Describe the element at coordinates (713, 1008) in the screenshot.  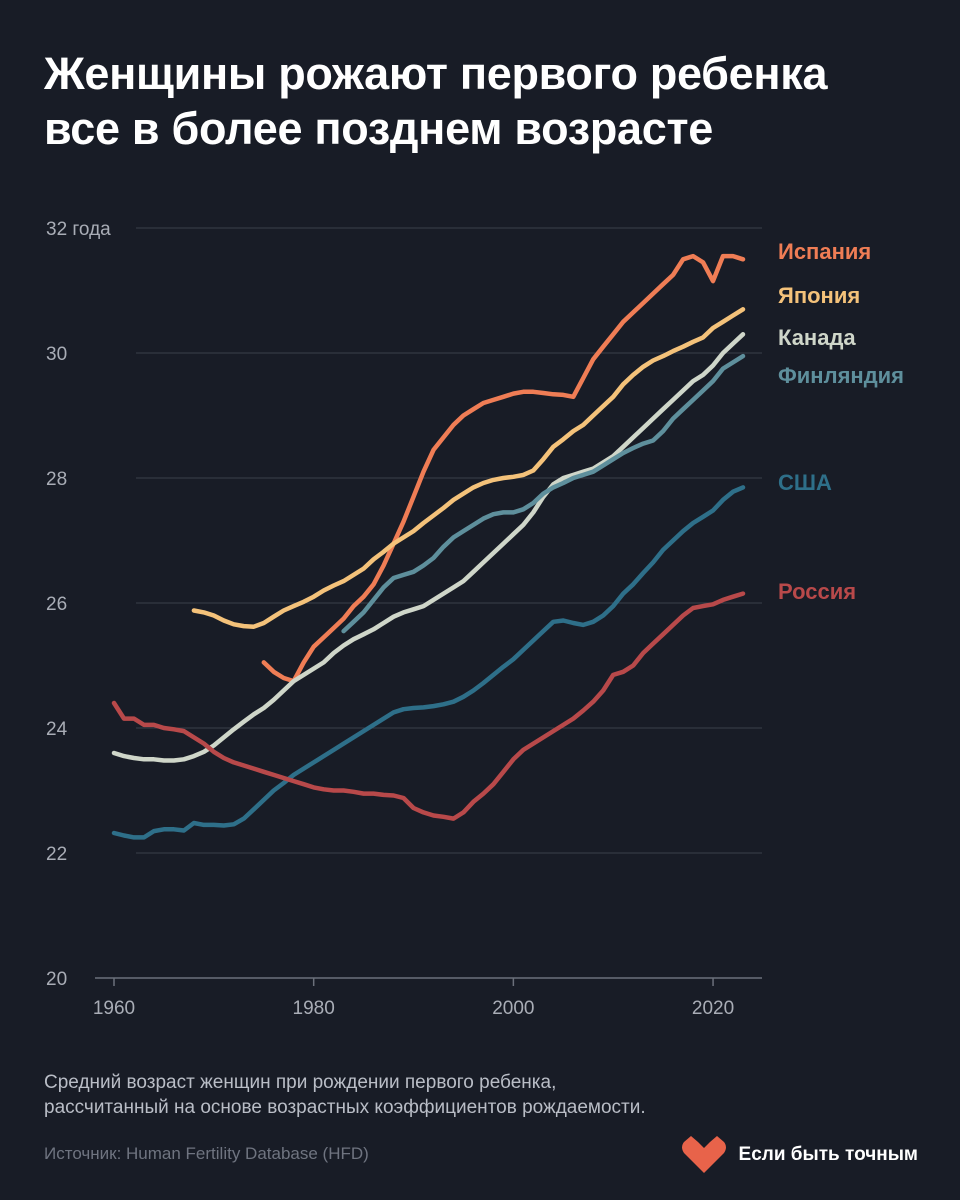
I see `x-tick-label: 2020` at that location.